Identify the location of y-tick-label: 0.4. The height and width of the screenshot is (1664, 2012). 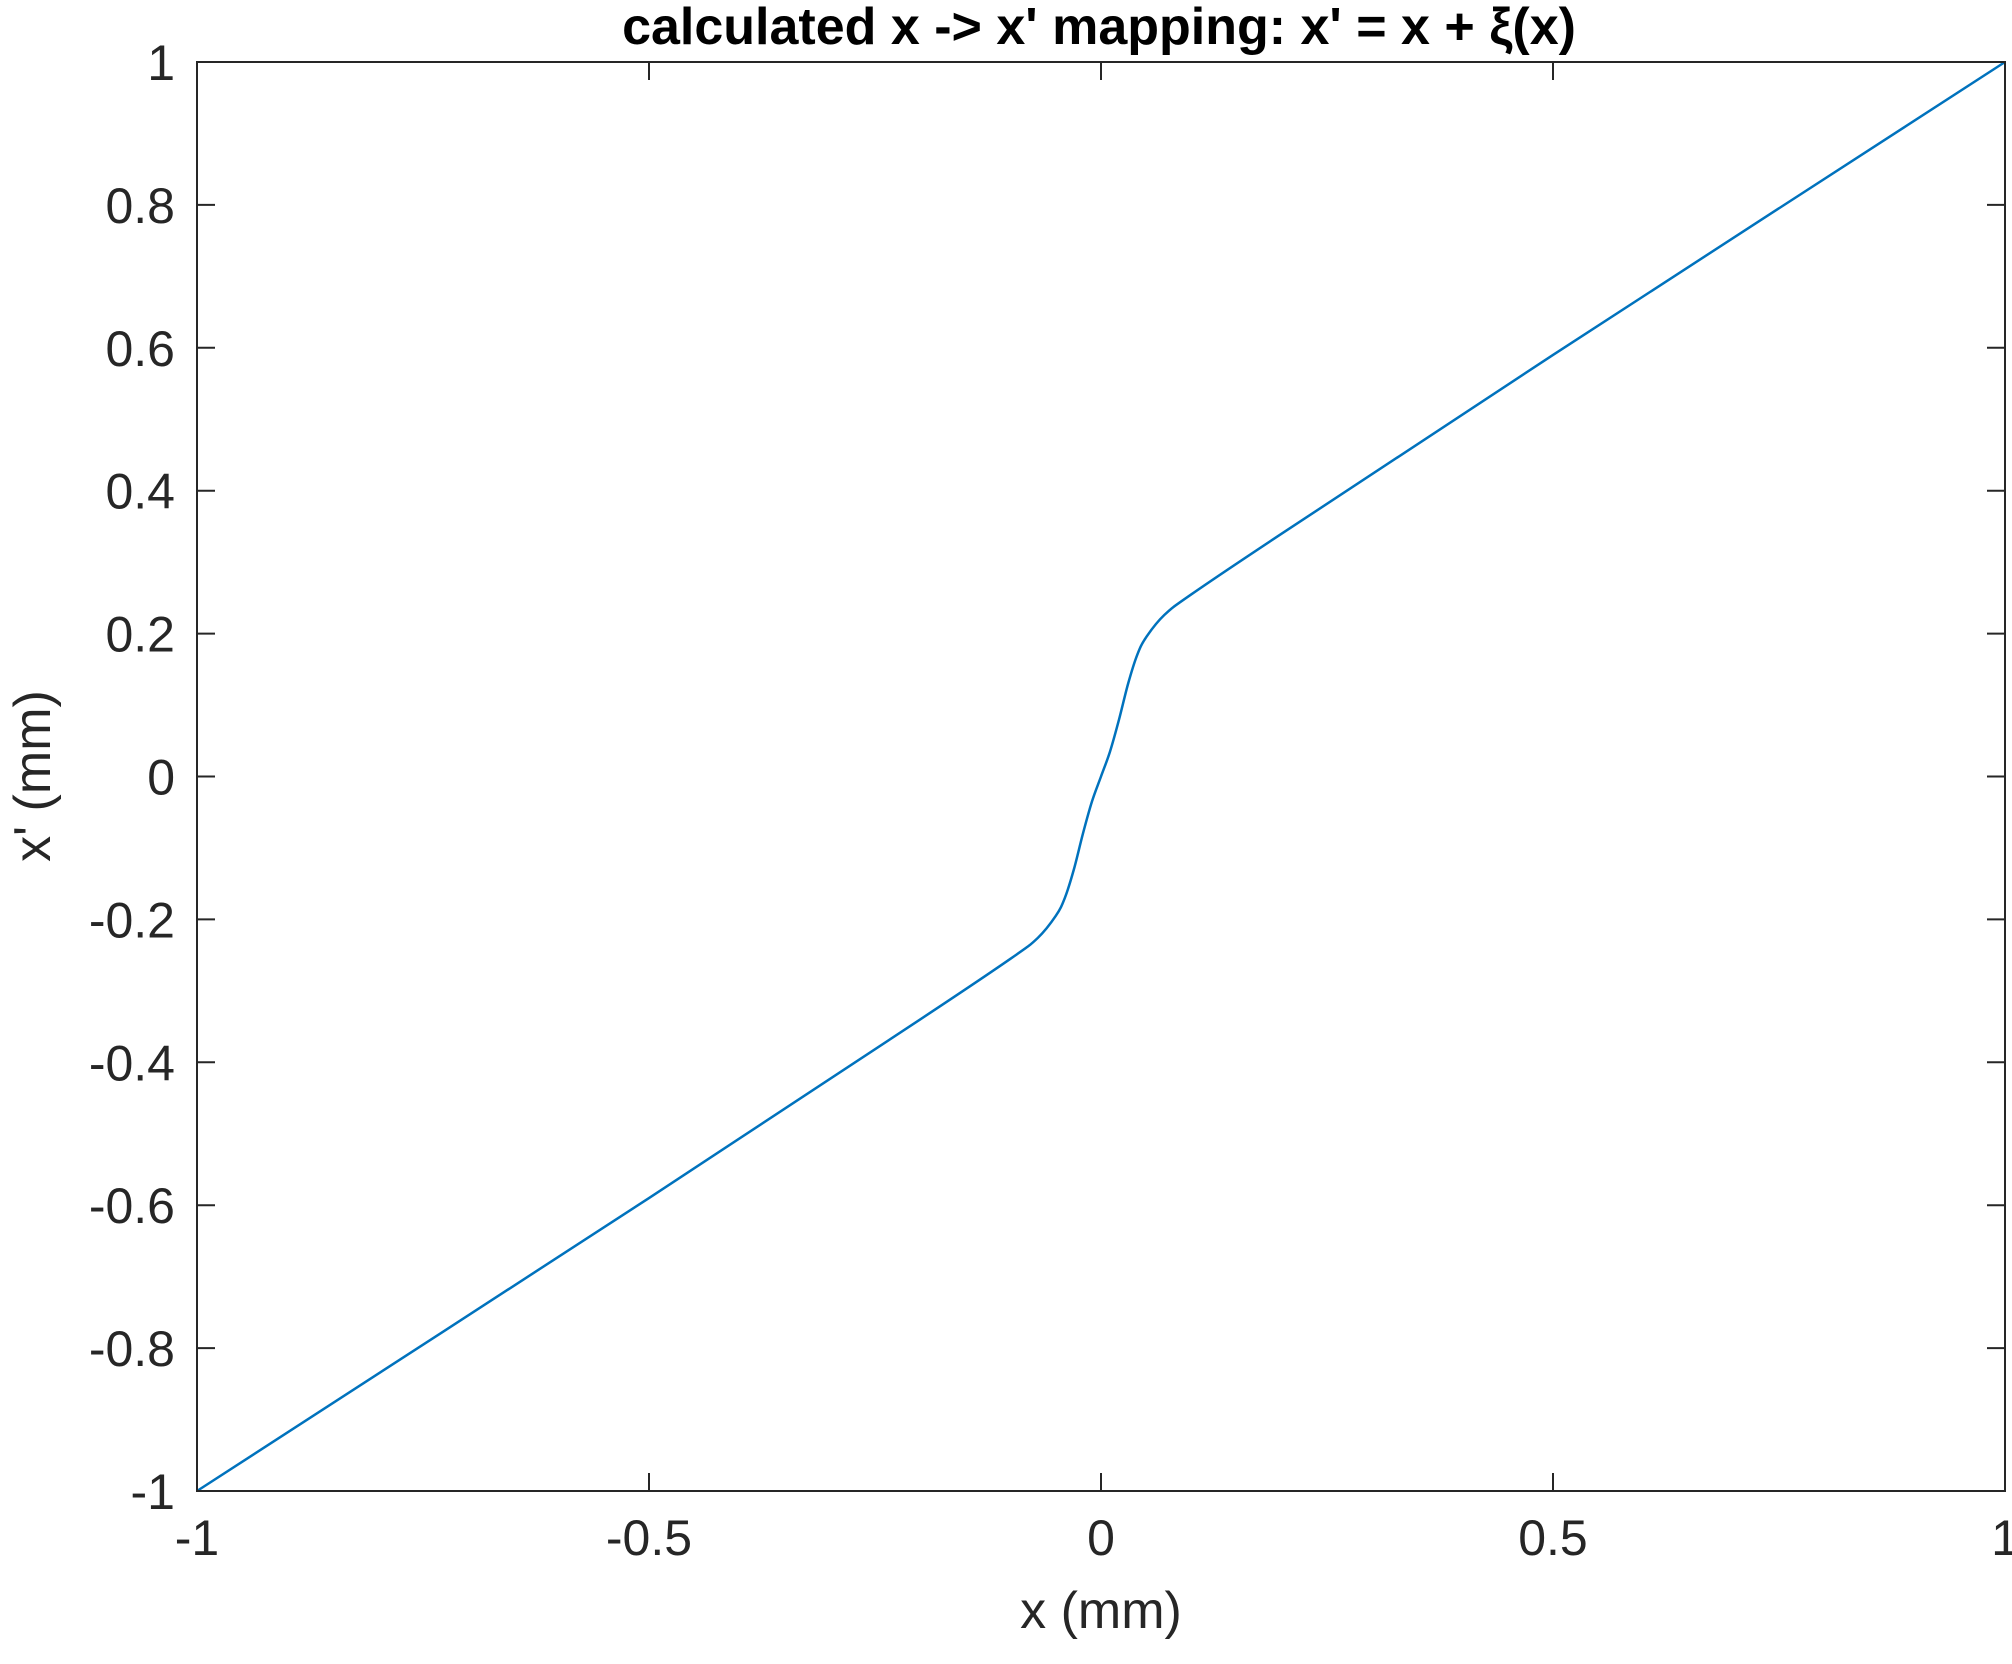
(140, 492).